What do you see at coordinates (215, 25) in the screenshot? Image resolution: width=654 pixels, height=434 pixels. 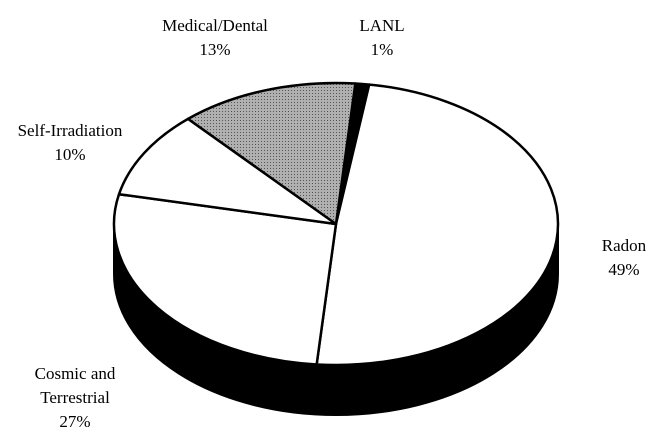 I see `category-label: Medical/Dental` at bounding box center [215, 25].